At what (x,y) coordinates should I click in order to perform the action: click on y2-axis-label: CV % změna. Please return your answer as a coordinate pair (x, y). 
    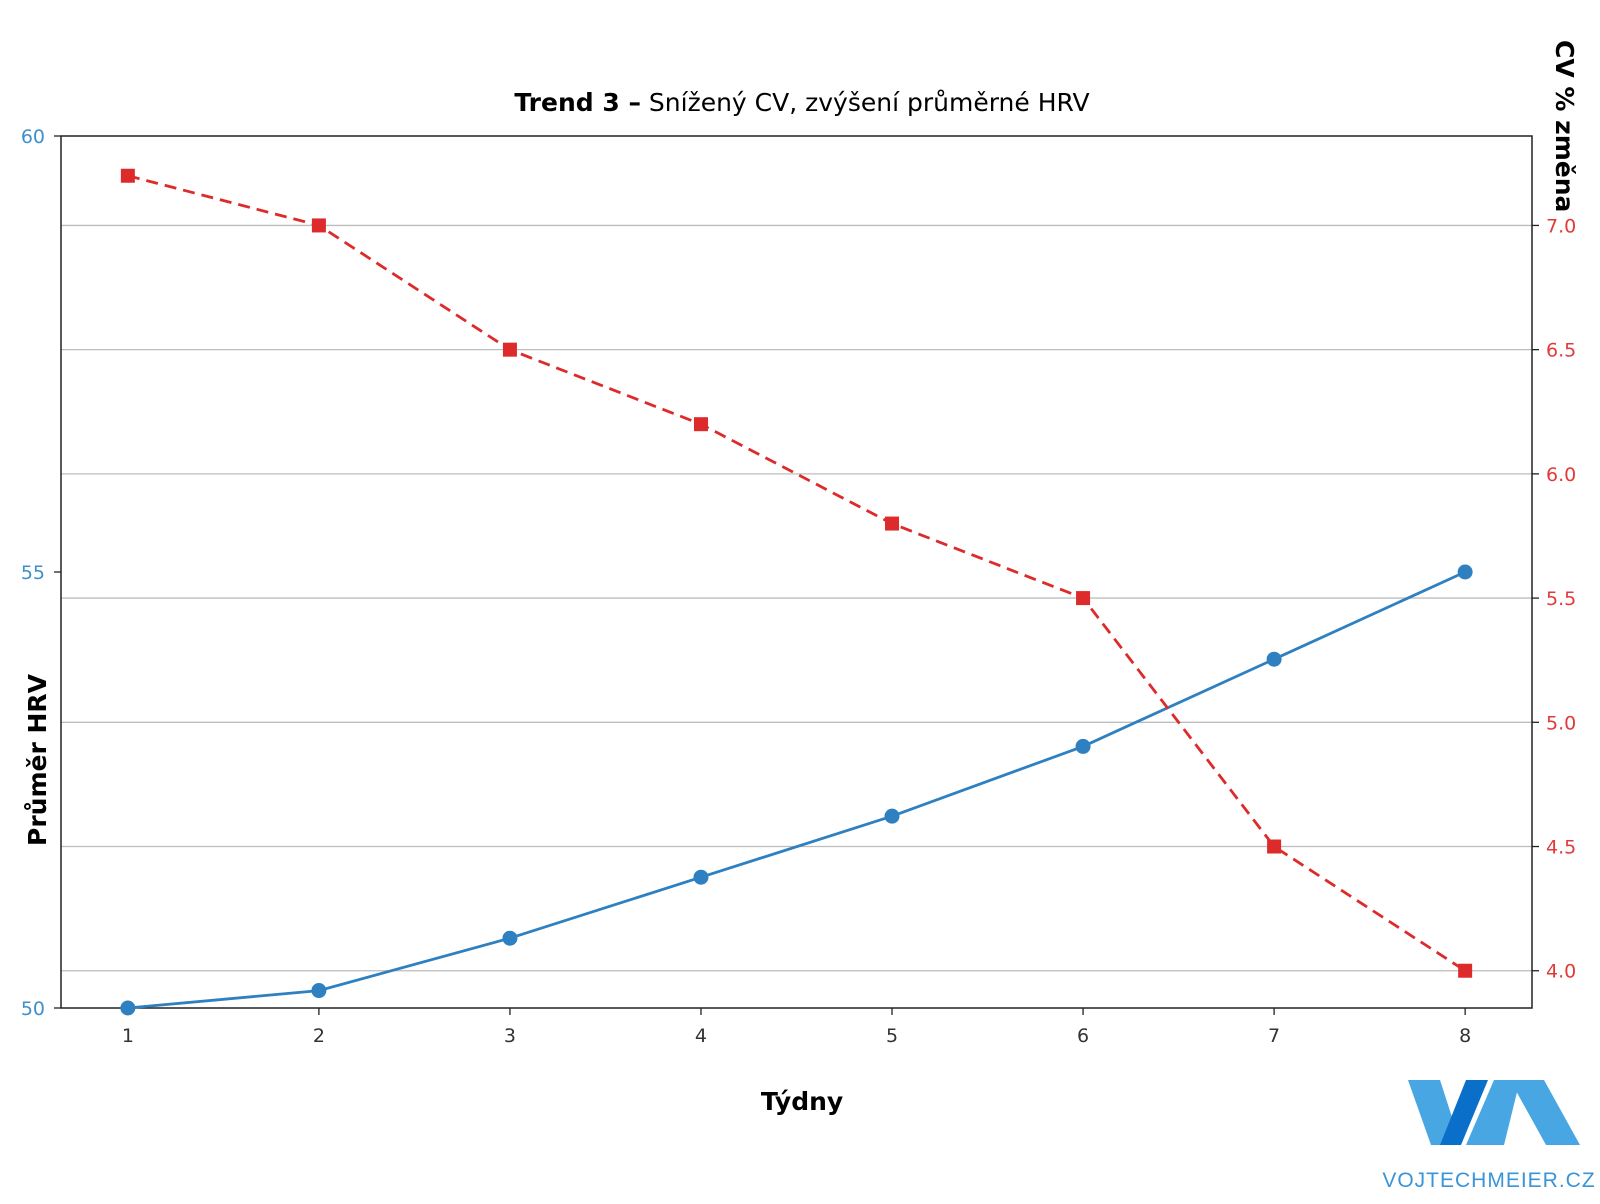
    Looking at the image, I should click on (1564, 126).